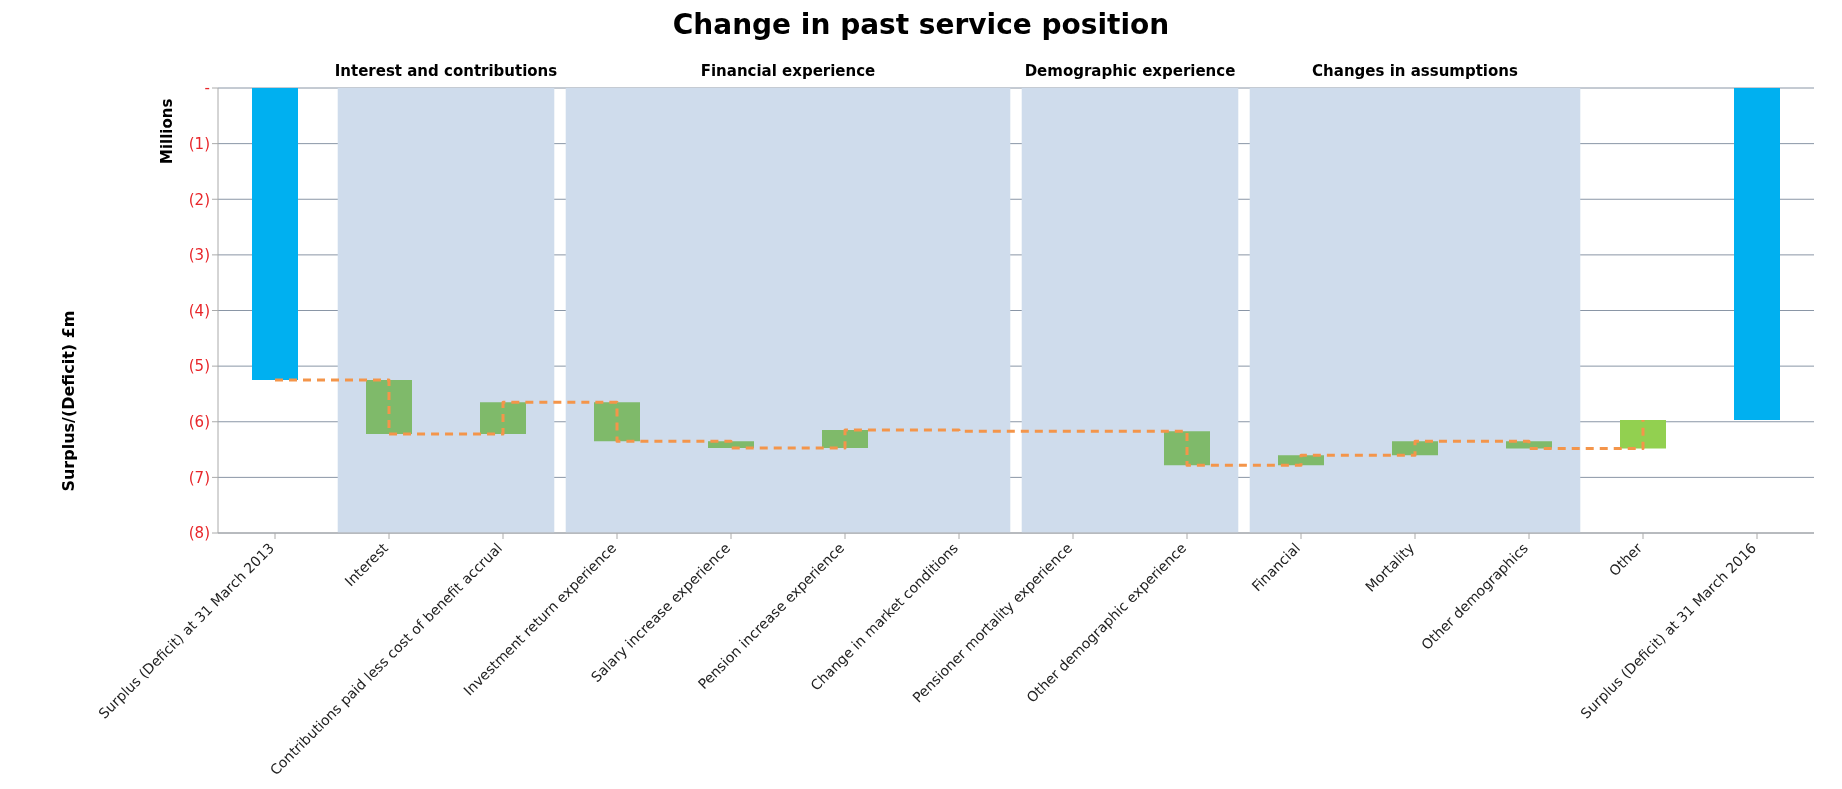  Describe the element at coordinates (1130, 71) in the screenshot. I see `band-label: Demographic experience` at that location.